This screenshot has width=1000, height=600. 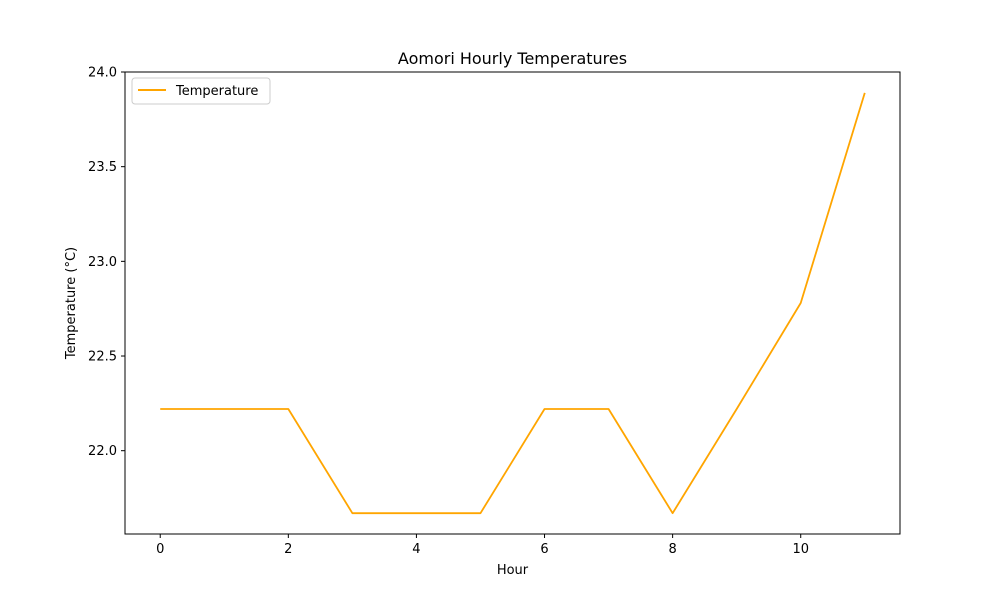 I want to click on y-tick-label: 22.5, so click(x=102, y=357).